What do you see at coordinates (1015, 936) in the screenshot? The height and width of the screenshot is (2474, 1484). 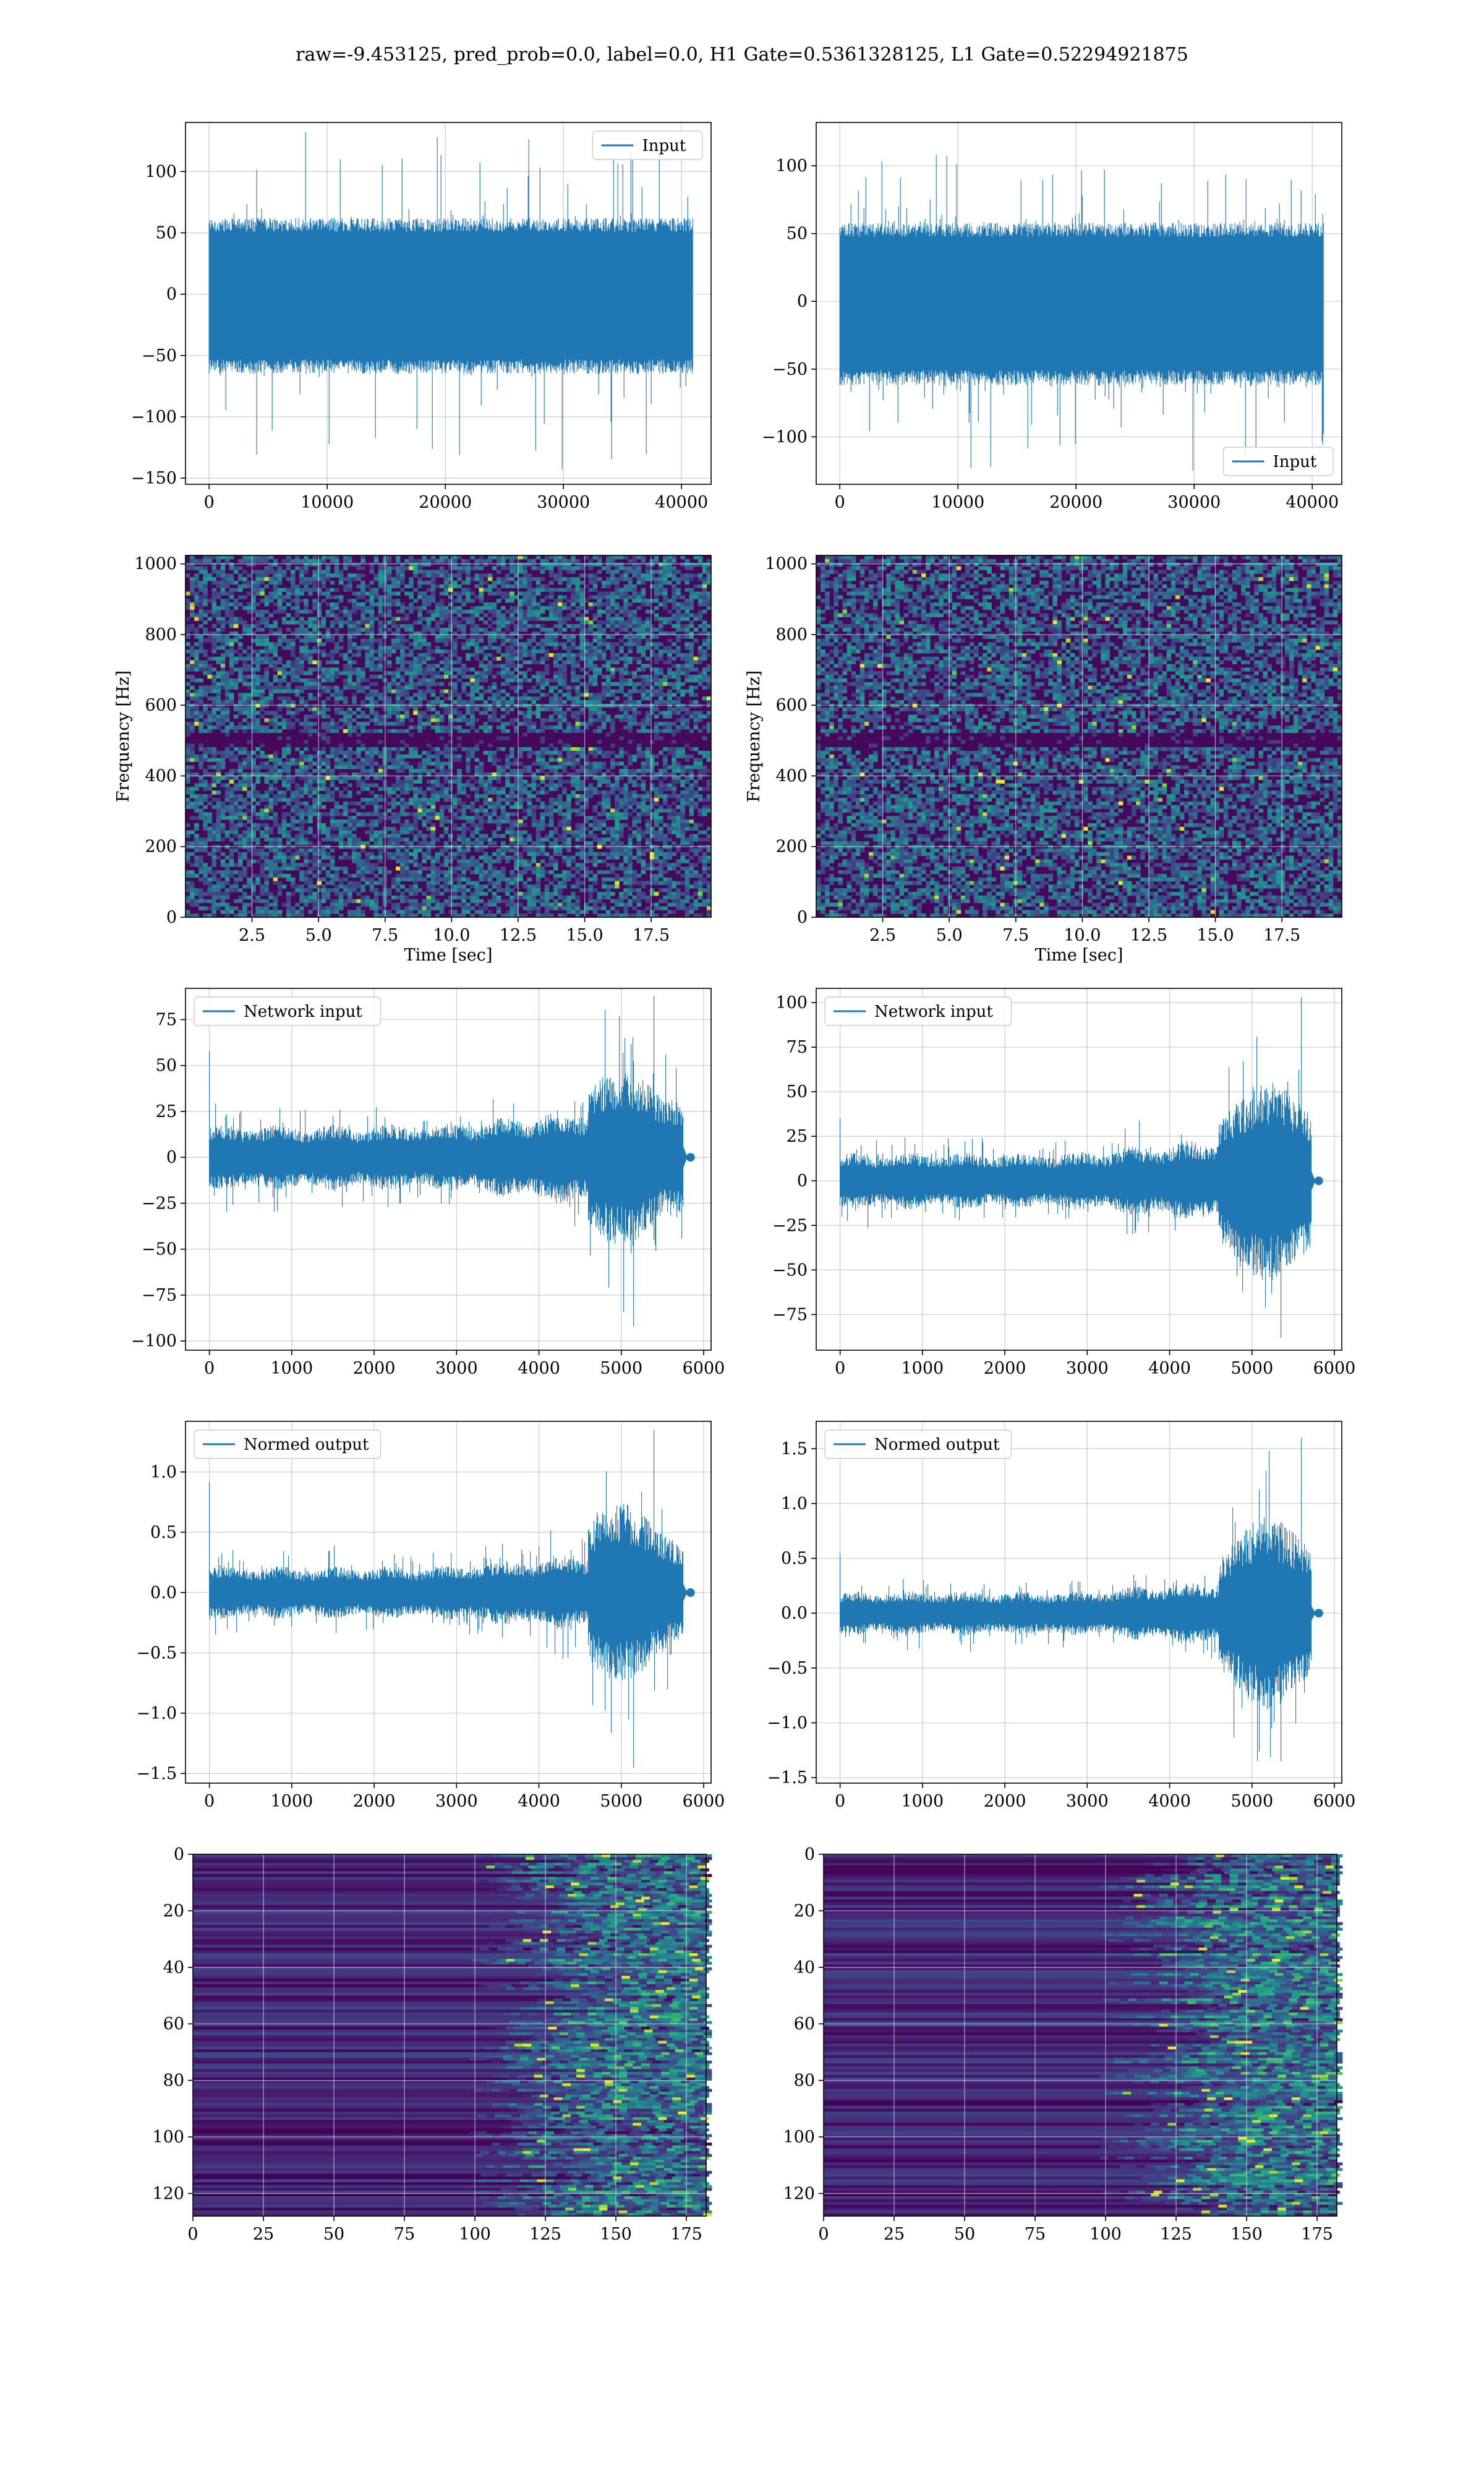 I see `x-tick-label: 7.5` at bounding box center [1015, 936].